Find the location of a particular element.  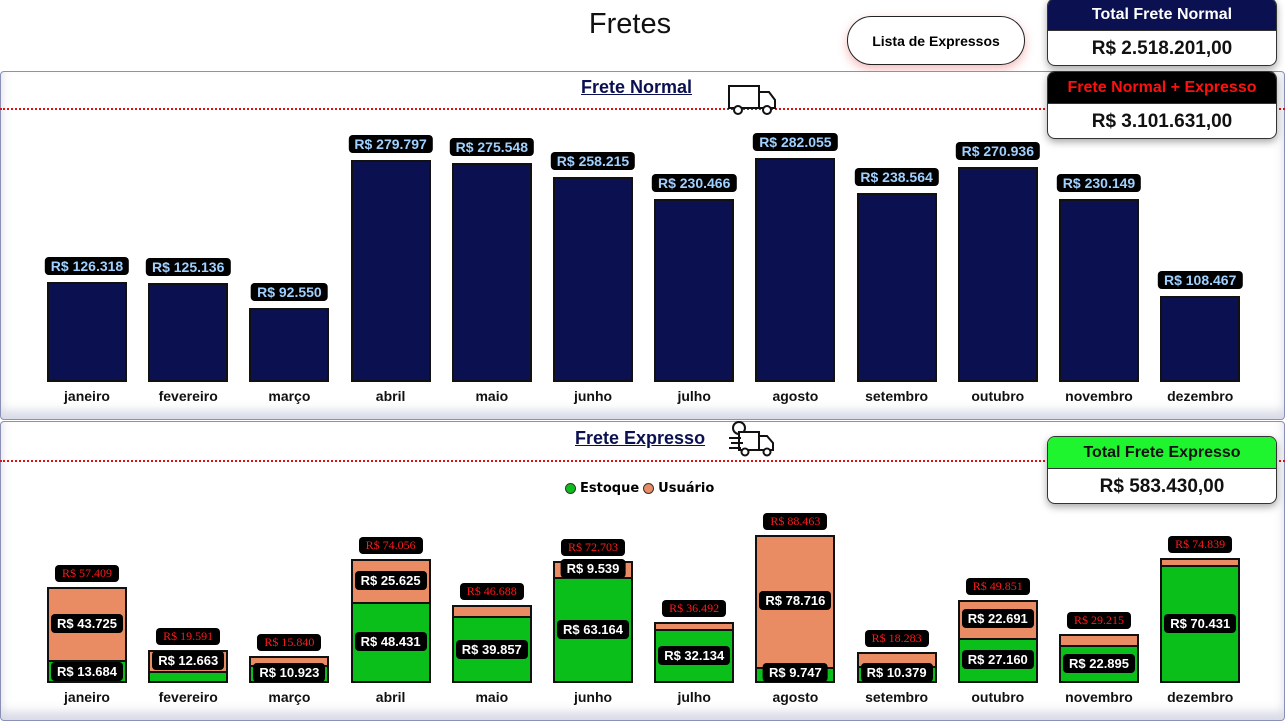

data-label-usuario: R$ 9.539 is located at coordinates (593, 569).